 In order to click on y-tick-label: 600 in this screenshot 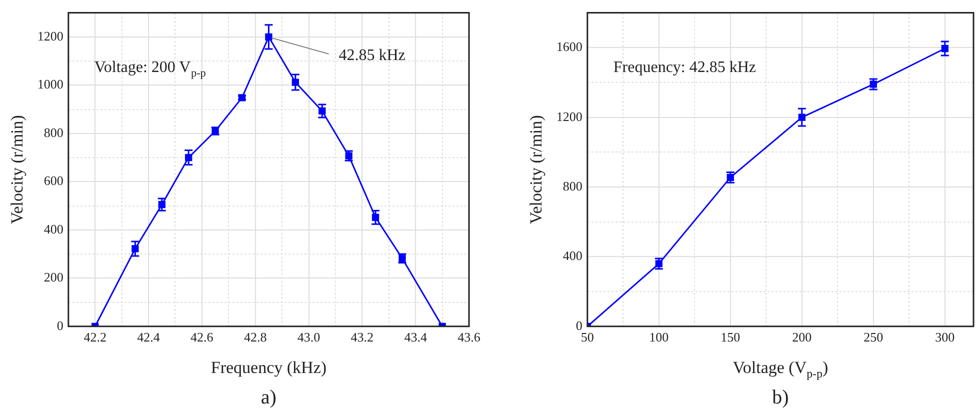, I will do `click(54, 180)`.